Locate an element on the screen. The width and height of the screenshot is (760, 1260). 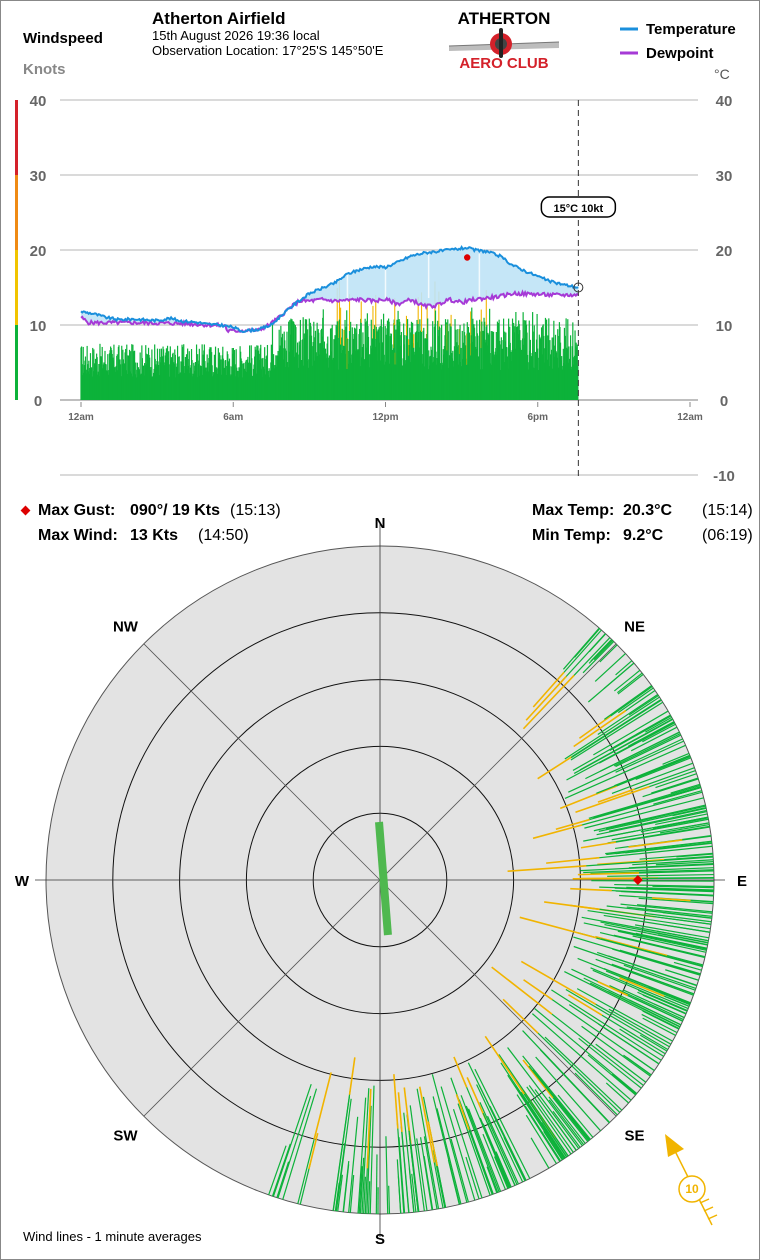
compass-label-sw: SW is located at coordinates (125, 1136).